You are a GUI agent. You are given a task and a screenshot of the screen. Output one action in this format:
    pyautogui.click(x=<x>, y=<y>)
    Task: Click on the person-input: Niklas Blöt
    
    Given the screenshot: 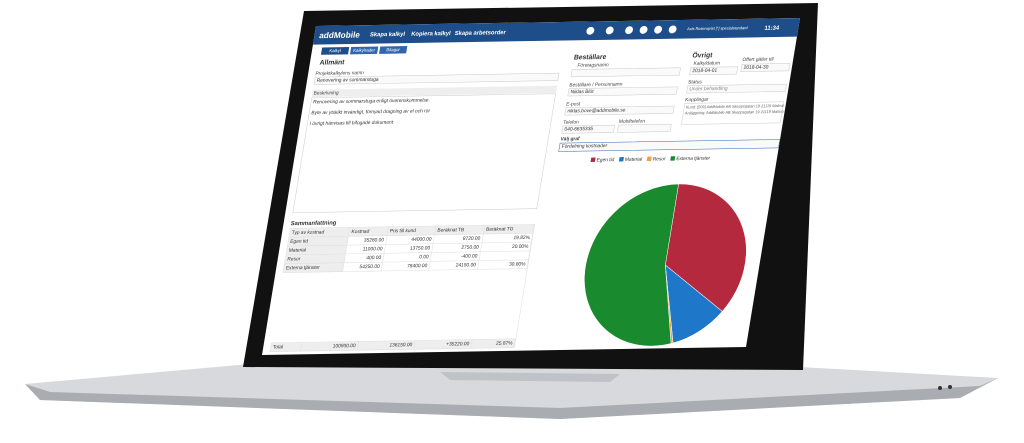 What is the action you would take?
    pyautogui.click(x=622, y=91)
    